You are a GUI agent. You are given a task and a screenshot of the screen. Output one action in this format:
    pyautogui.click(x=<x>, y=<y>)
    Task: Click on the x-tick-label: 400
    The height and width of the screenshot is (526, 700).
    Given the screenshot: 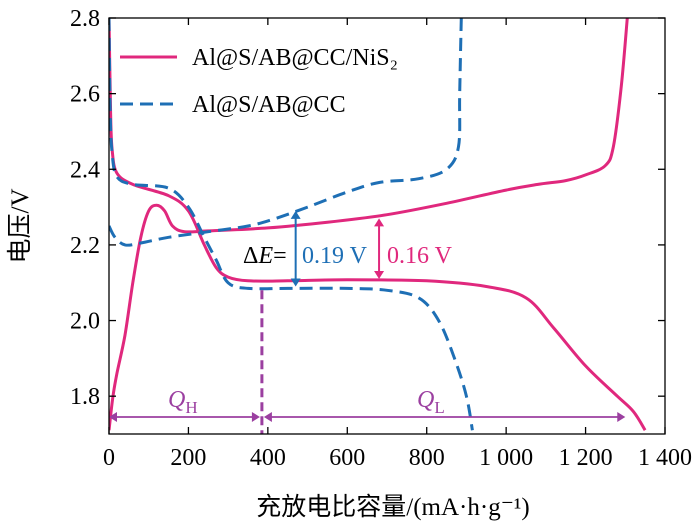 What is the action you would take?
    pyautogui.click(x=268, y=458)
    